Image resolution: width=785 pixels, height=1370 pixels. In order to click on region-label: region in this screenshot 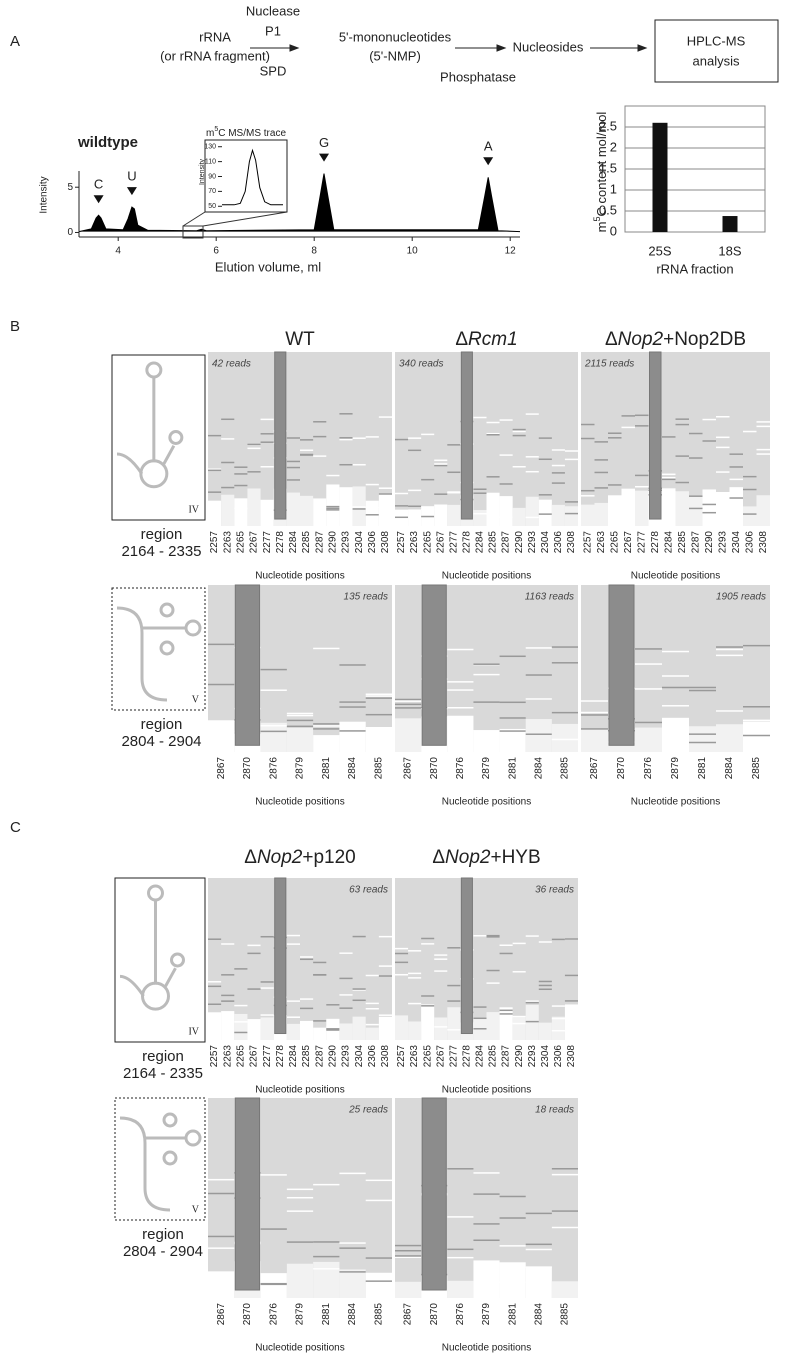, I will do `click(163, 1056)`.